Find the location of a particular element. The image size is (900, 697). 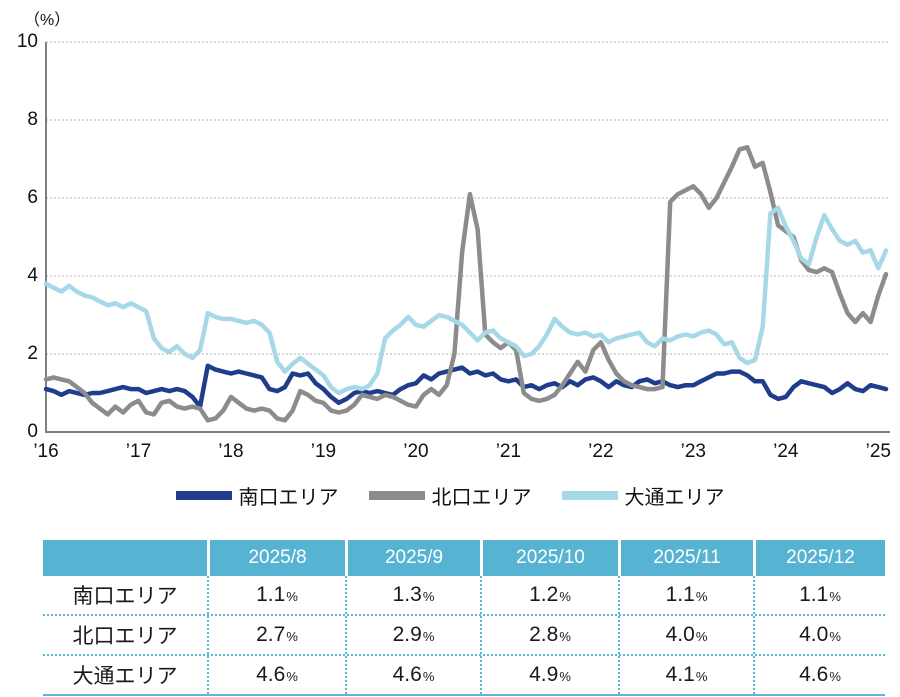

x-tick-label: ’25 is located at coordinates (878, 451).